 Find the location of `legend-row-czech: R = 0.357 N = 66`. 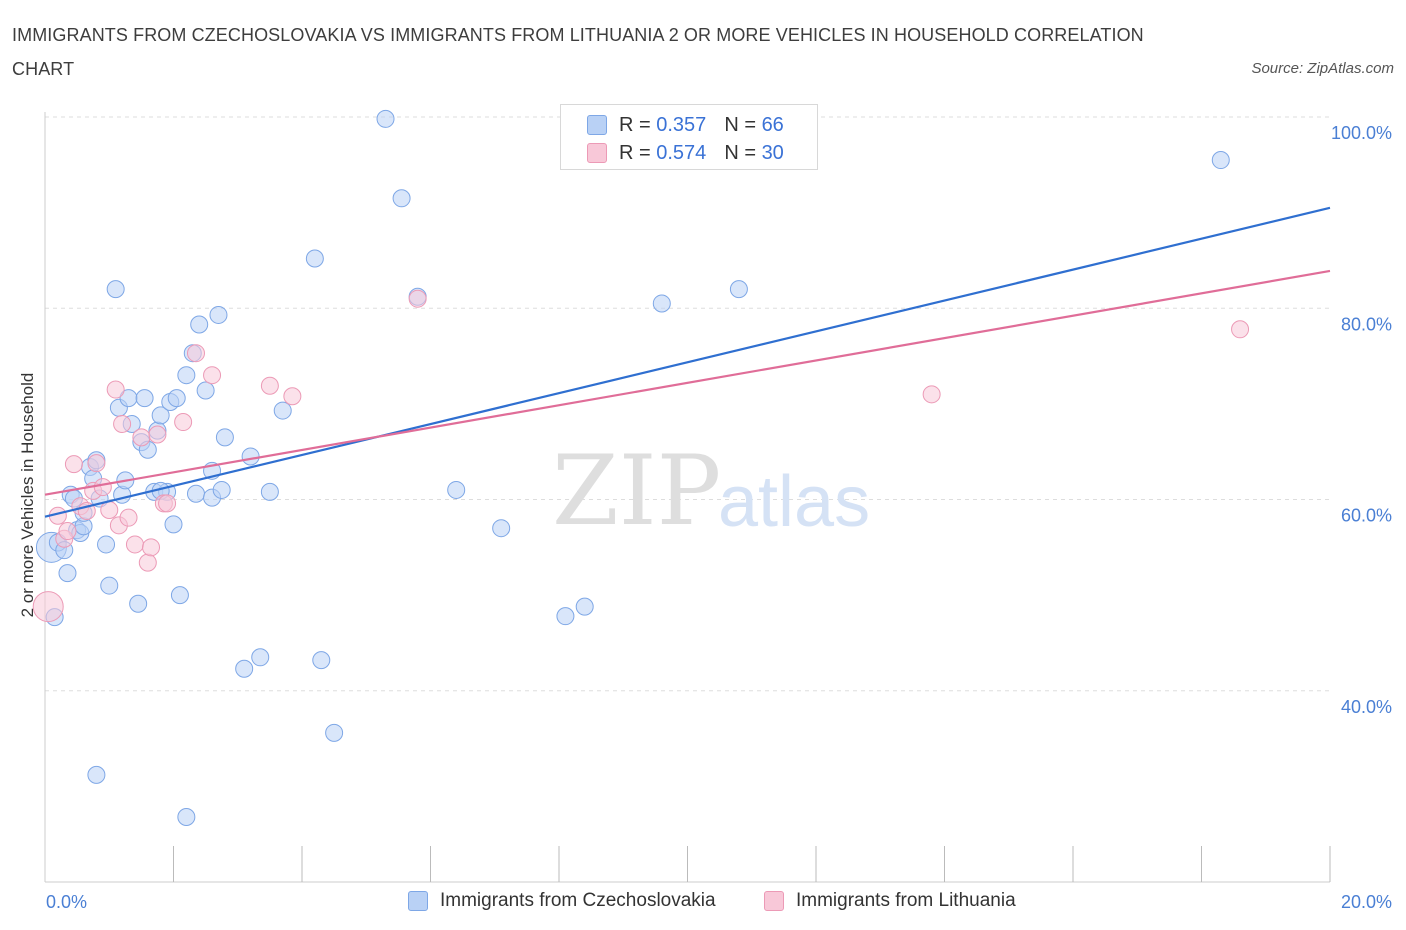

legend-row-czech: R = 0.357 N = 66 is located at coordinates (685, 125).